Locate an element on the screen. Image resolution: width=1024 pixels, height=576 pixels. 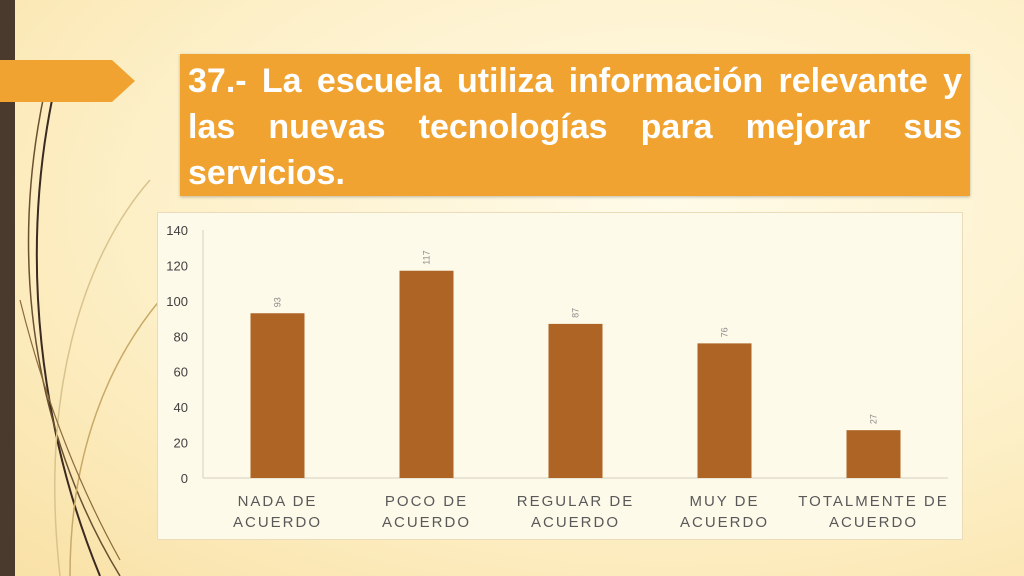
y-tick-label: 140 is located at coordinates (177, 230).